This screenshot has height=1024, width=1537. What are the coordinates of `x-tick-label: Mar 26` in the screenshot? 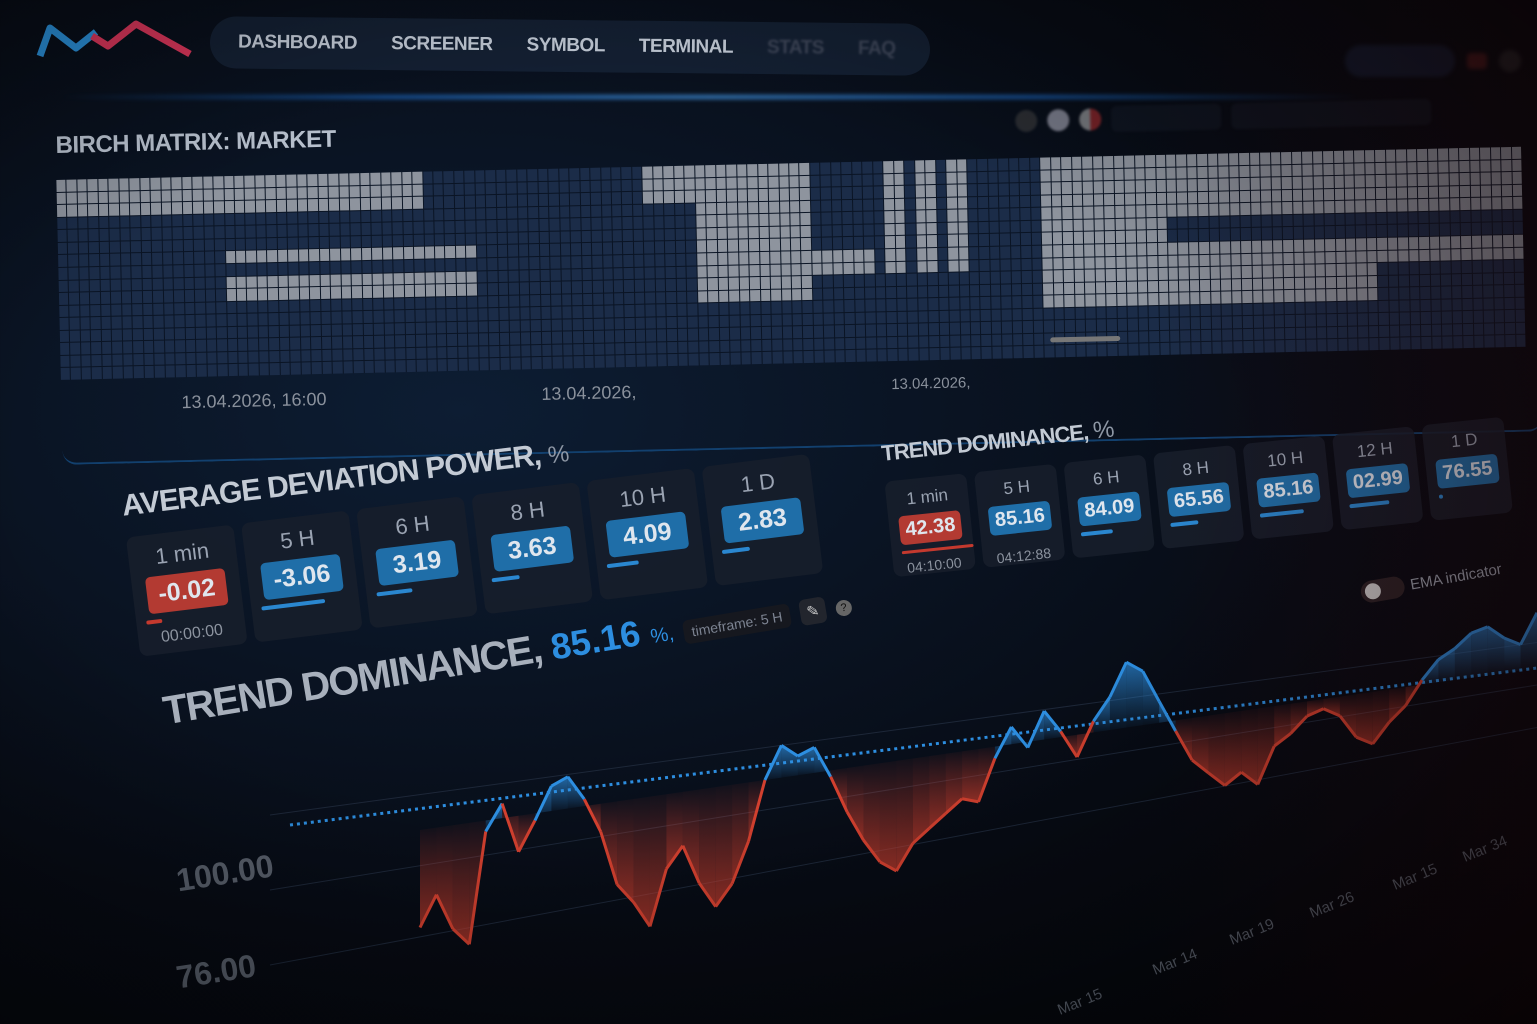 It's located at (1332, 904).